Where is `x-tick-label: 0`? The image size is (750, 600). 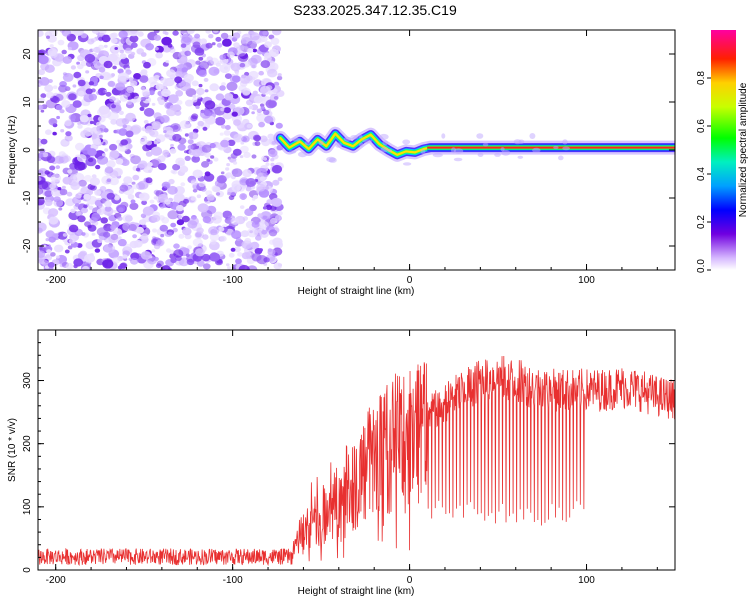 x-tick-label: 0 is located at coordinates (410, 280).